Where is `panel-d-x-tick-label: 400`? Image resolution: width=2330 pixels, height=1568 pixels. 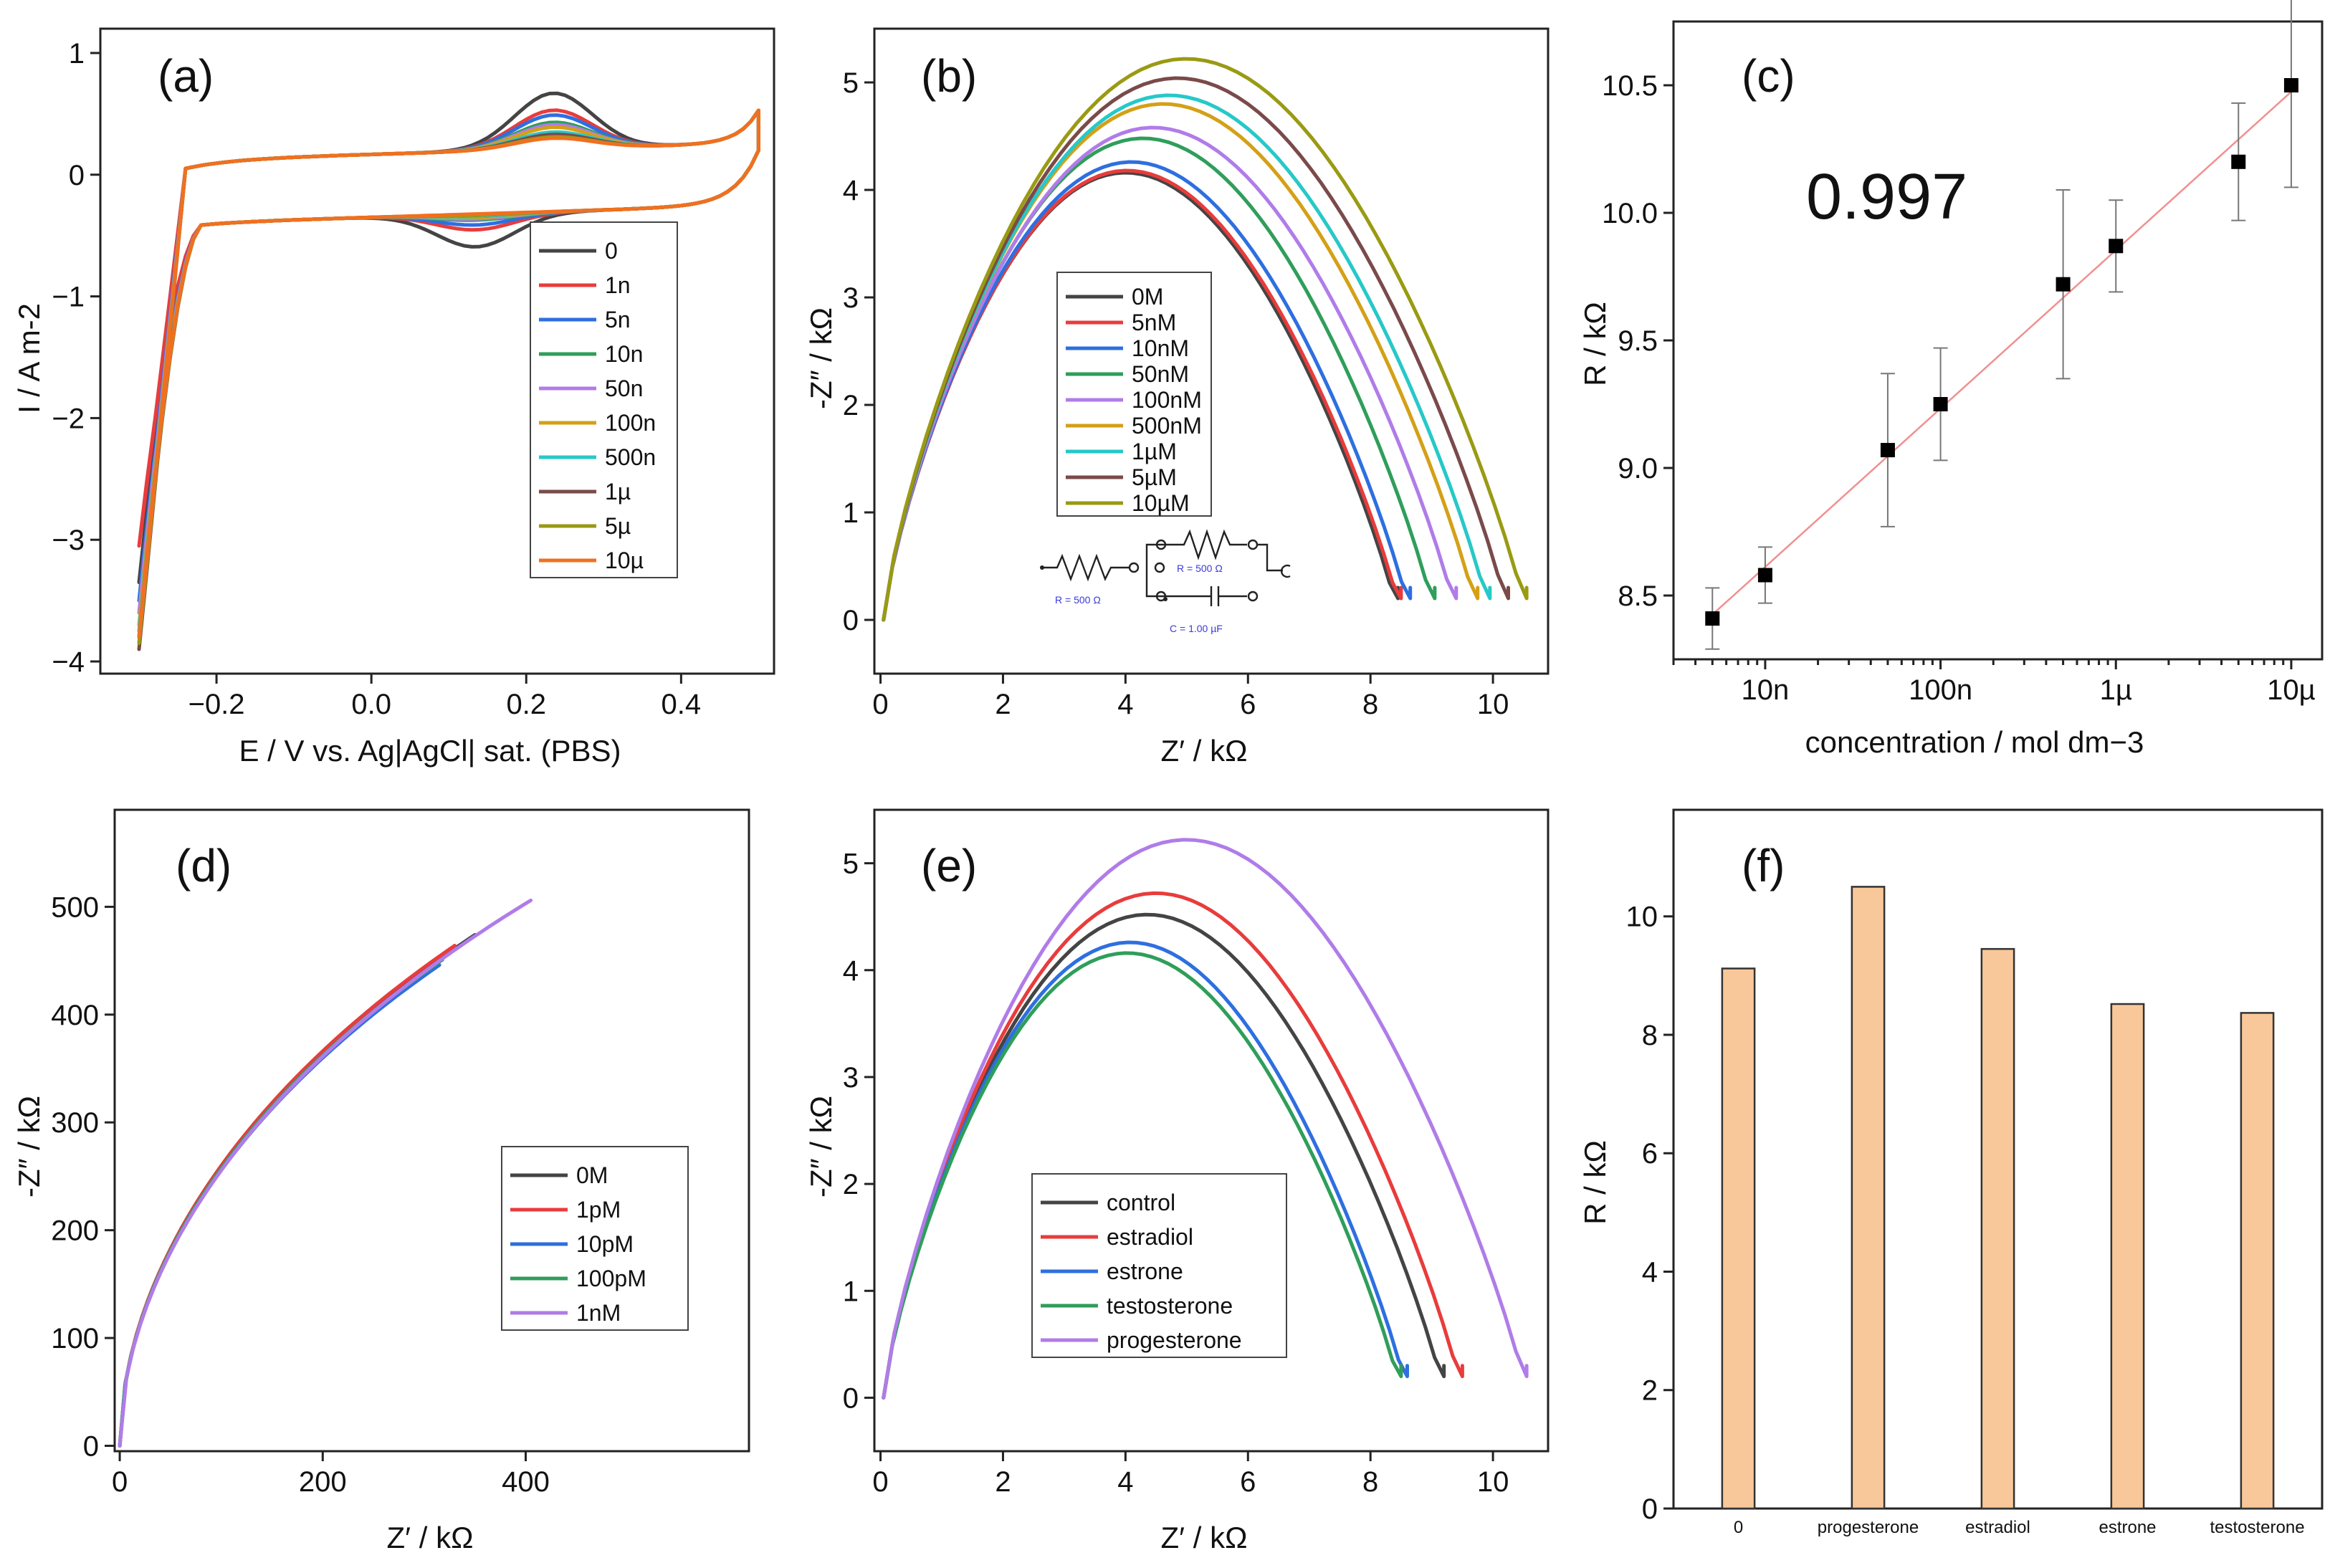 panel-d-x-tick-label: 400 is located at coordinates (526, 1482).